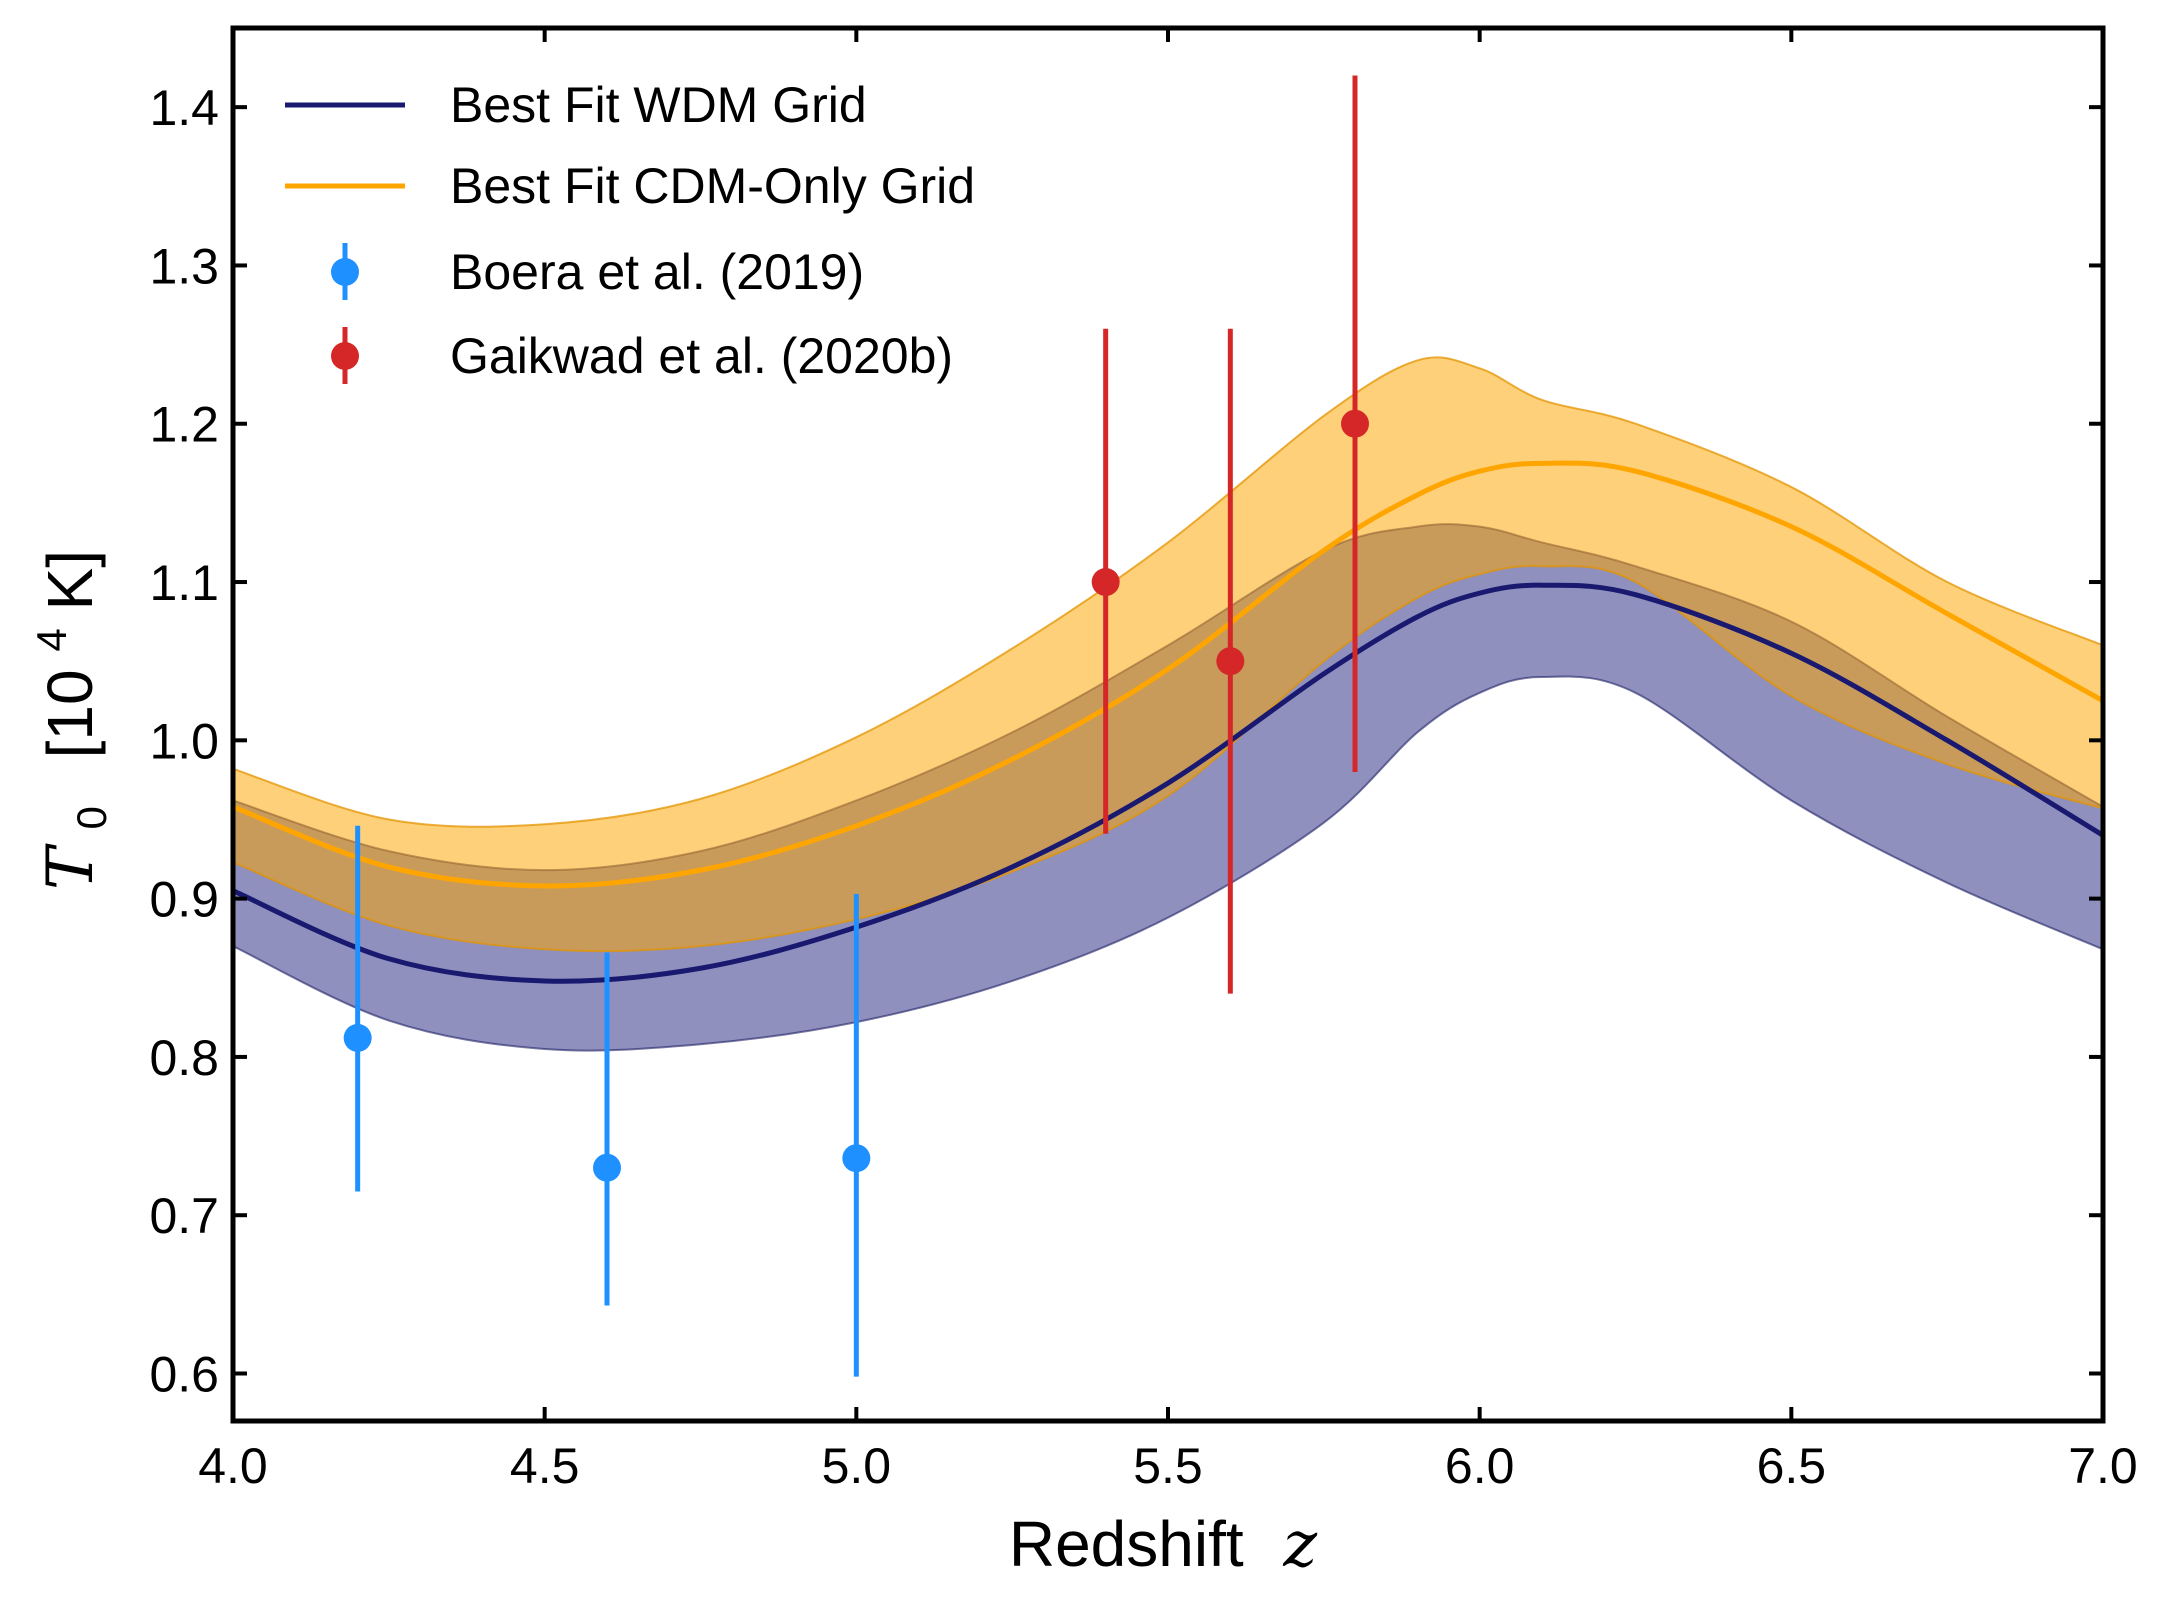  What do you see at coordinates (91, 817) in the screenshot?
I see `y-axis-label-sub: 0` at bounding box center [91, 817].